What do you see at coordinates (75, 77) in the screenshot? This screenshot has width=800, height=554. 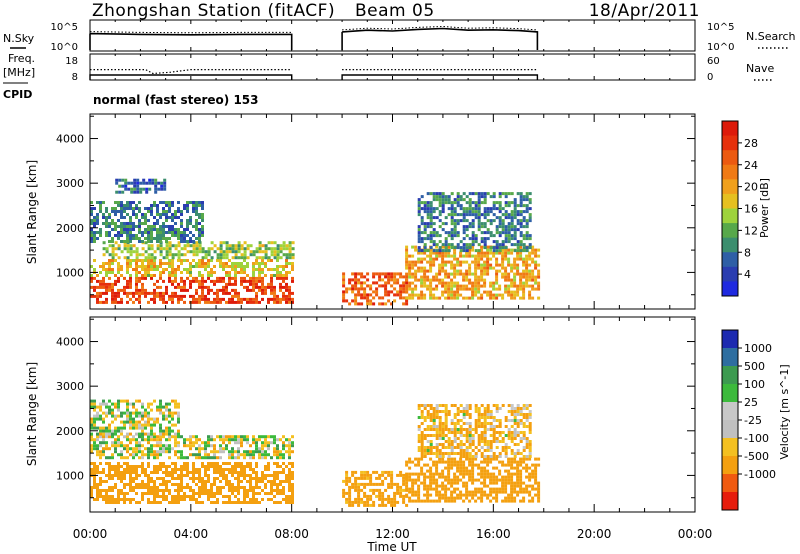 I see `freq-left-tick-bottom: 8` at bounding box center [75, 77].